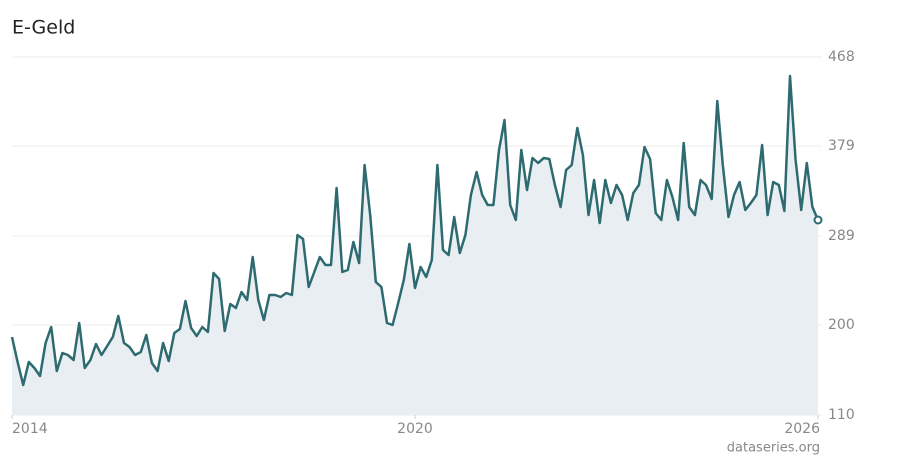  Describe the element at coordinates (415, 429) in the screenshot. I see `x-tick-label: 2020` at that location.